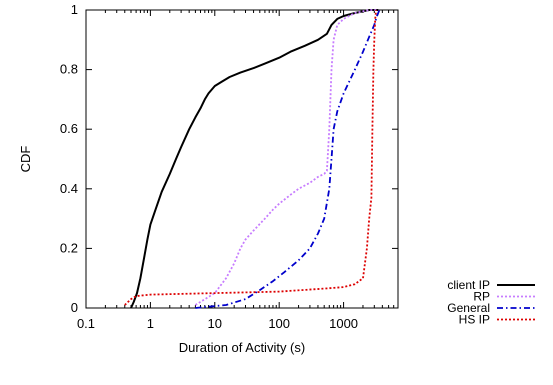 Image resolution: width=553 pixels, height=385 pixels. Describe the element at coordinates (150, 323) in the screenshot. I see `x-tick-label: 1` at that location.